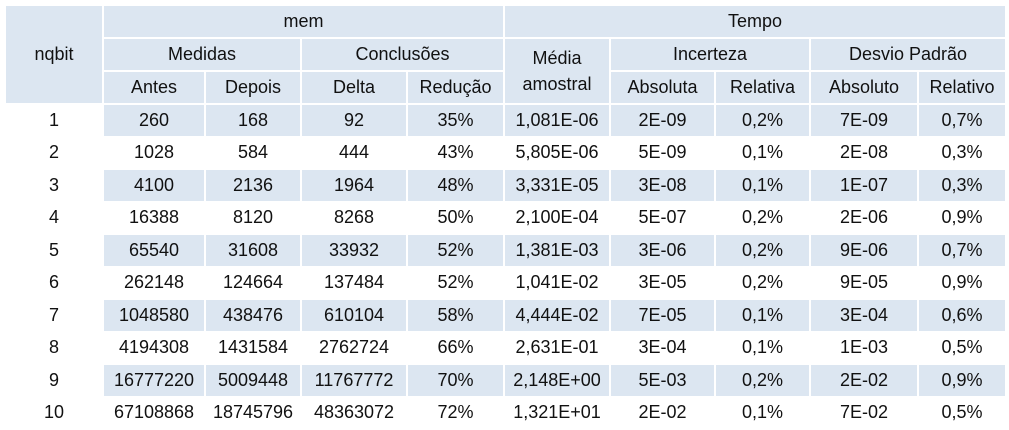 The image size is (1009, 430). Describe the element at coordinates (354, 282) in the screenshot. I see `cell-delta: 137484` at that location.